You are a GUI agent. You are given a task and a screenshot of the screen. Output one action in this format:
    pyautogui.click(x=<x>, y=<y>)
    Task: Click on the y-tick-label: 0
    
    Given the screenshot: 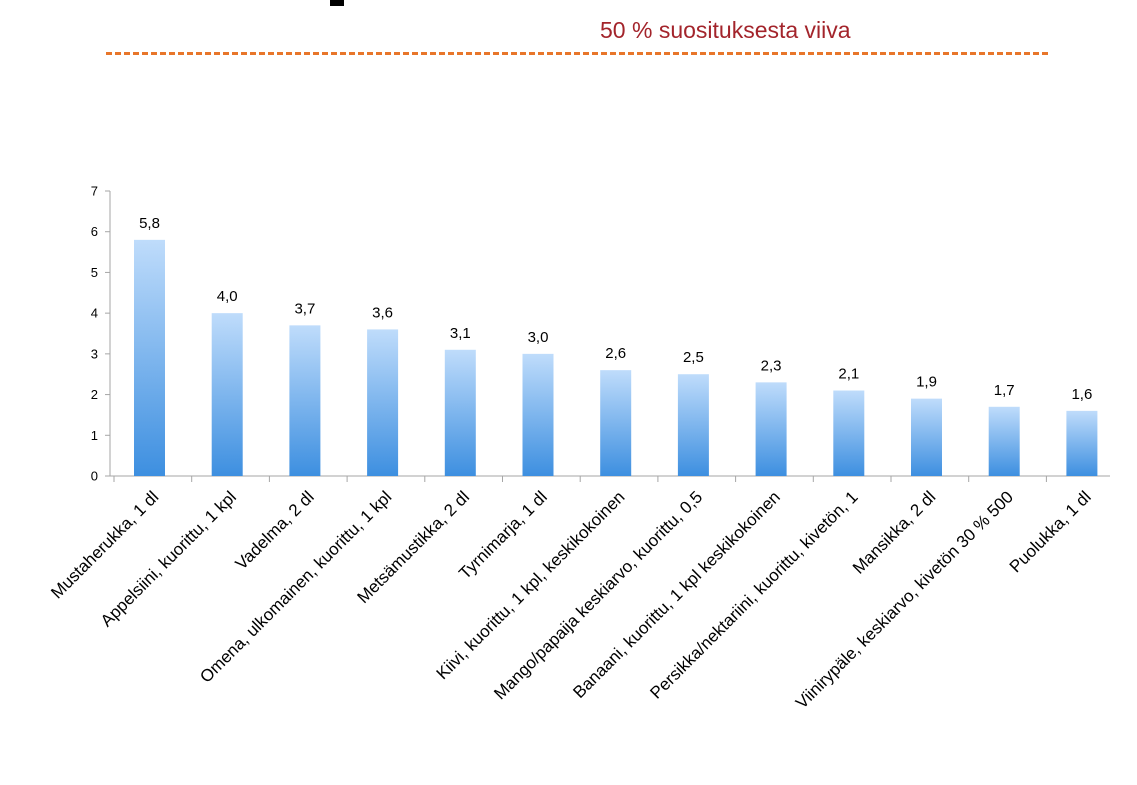 What is the action you would take?
    pyautogui.click(x=94, y=476)
    